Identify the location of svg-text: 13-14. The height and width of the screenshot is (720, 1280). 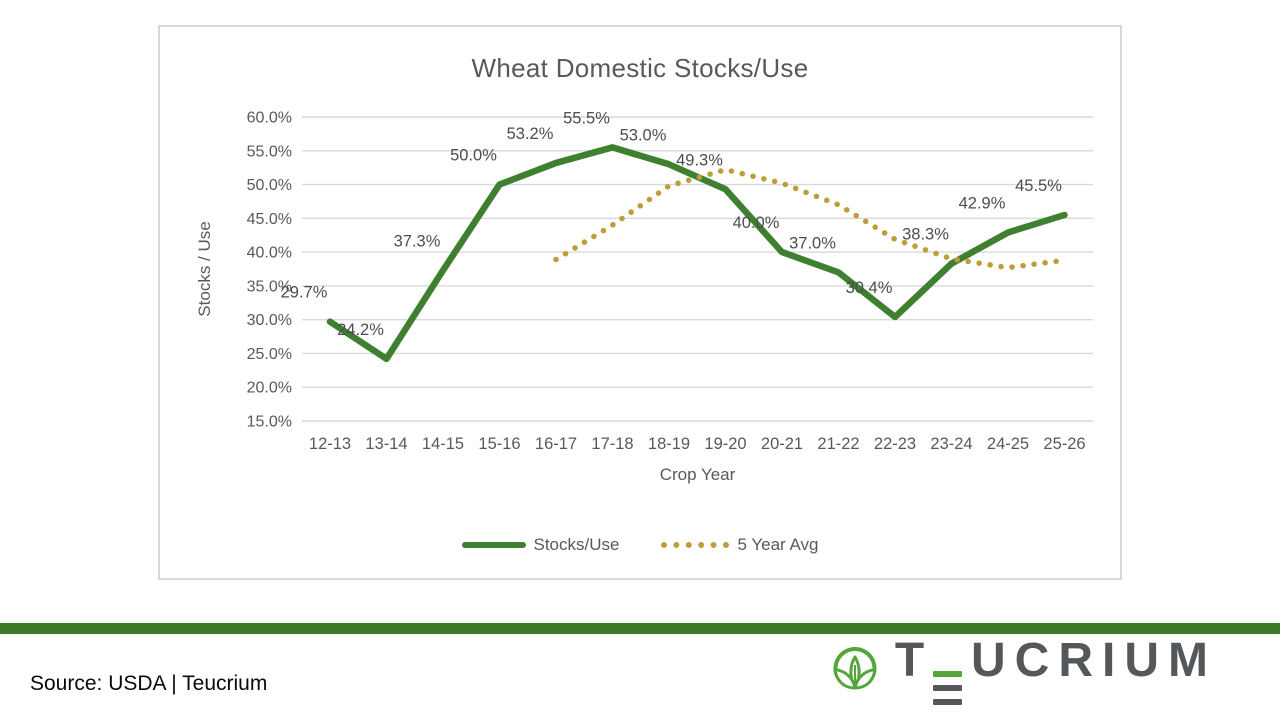
(386, 444).